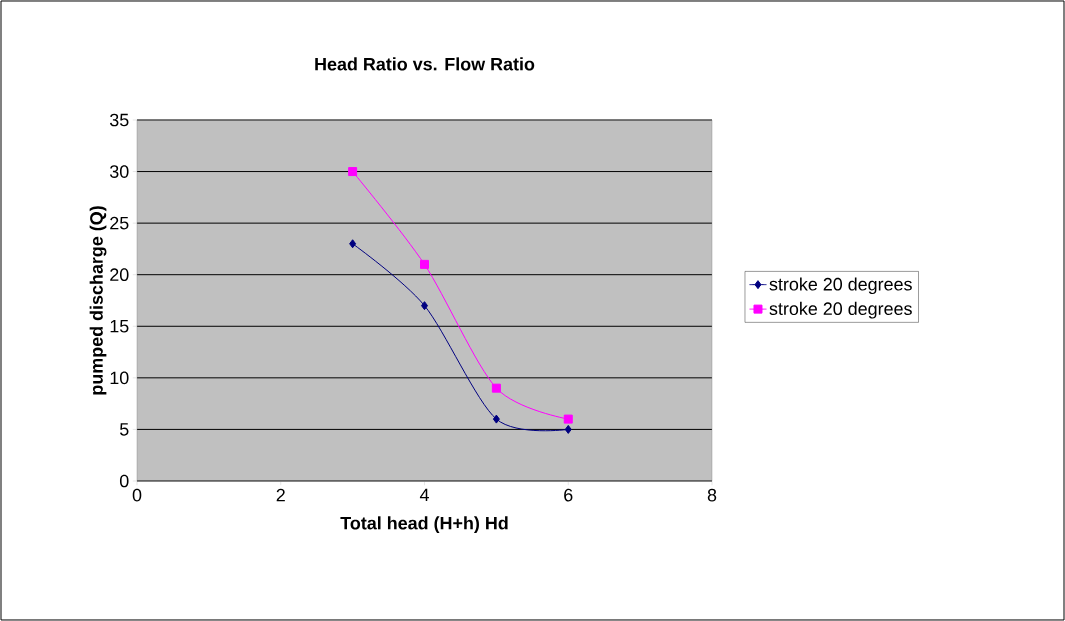  Describe the element at coordinates (424, 495) in the screenshot. I see `x-tick-label: 4` at that location.